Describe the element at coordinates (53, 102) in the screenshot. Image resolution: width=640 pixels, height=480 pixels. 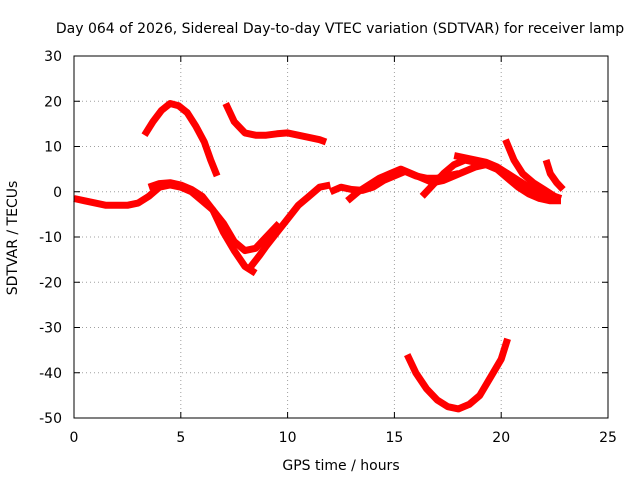
I see `y-tick-label: 20` at that location.